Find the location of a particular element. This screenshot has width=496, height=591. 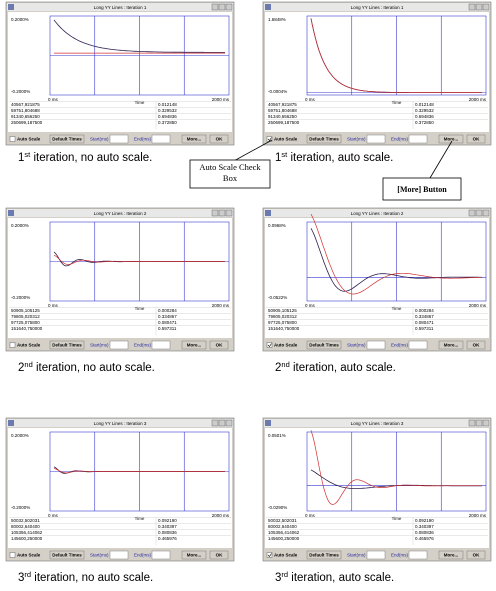

callout-fo: Auto Scale Check Box is located at coordinates (229, 172).